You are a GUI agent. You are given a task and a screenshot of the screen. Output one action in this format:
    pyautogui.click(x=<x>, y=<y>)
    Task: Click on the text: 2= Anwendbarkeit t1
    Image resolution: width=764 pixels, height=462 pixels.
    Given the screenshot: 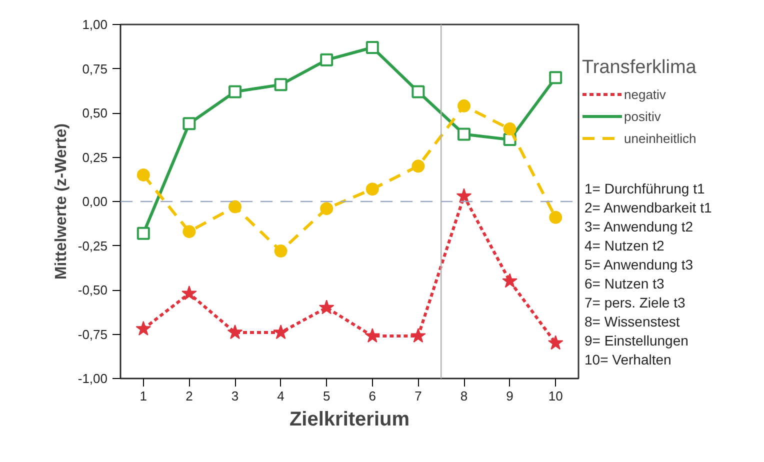 What is the action you would take?
    pyautogui.click(x=648, y=208)
    